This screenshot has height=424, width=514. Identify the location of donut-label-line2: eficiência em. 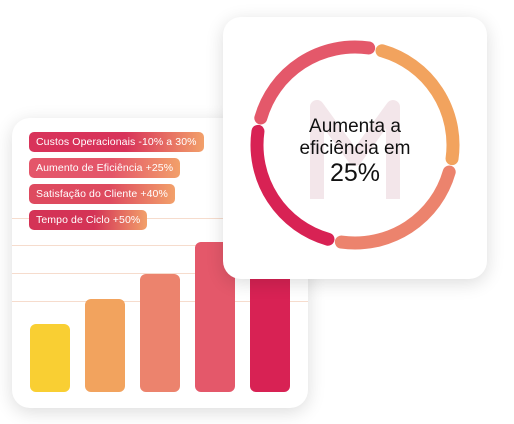
(355, 148).